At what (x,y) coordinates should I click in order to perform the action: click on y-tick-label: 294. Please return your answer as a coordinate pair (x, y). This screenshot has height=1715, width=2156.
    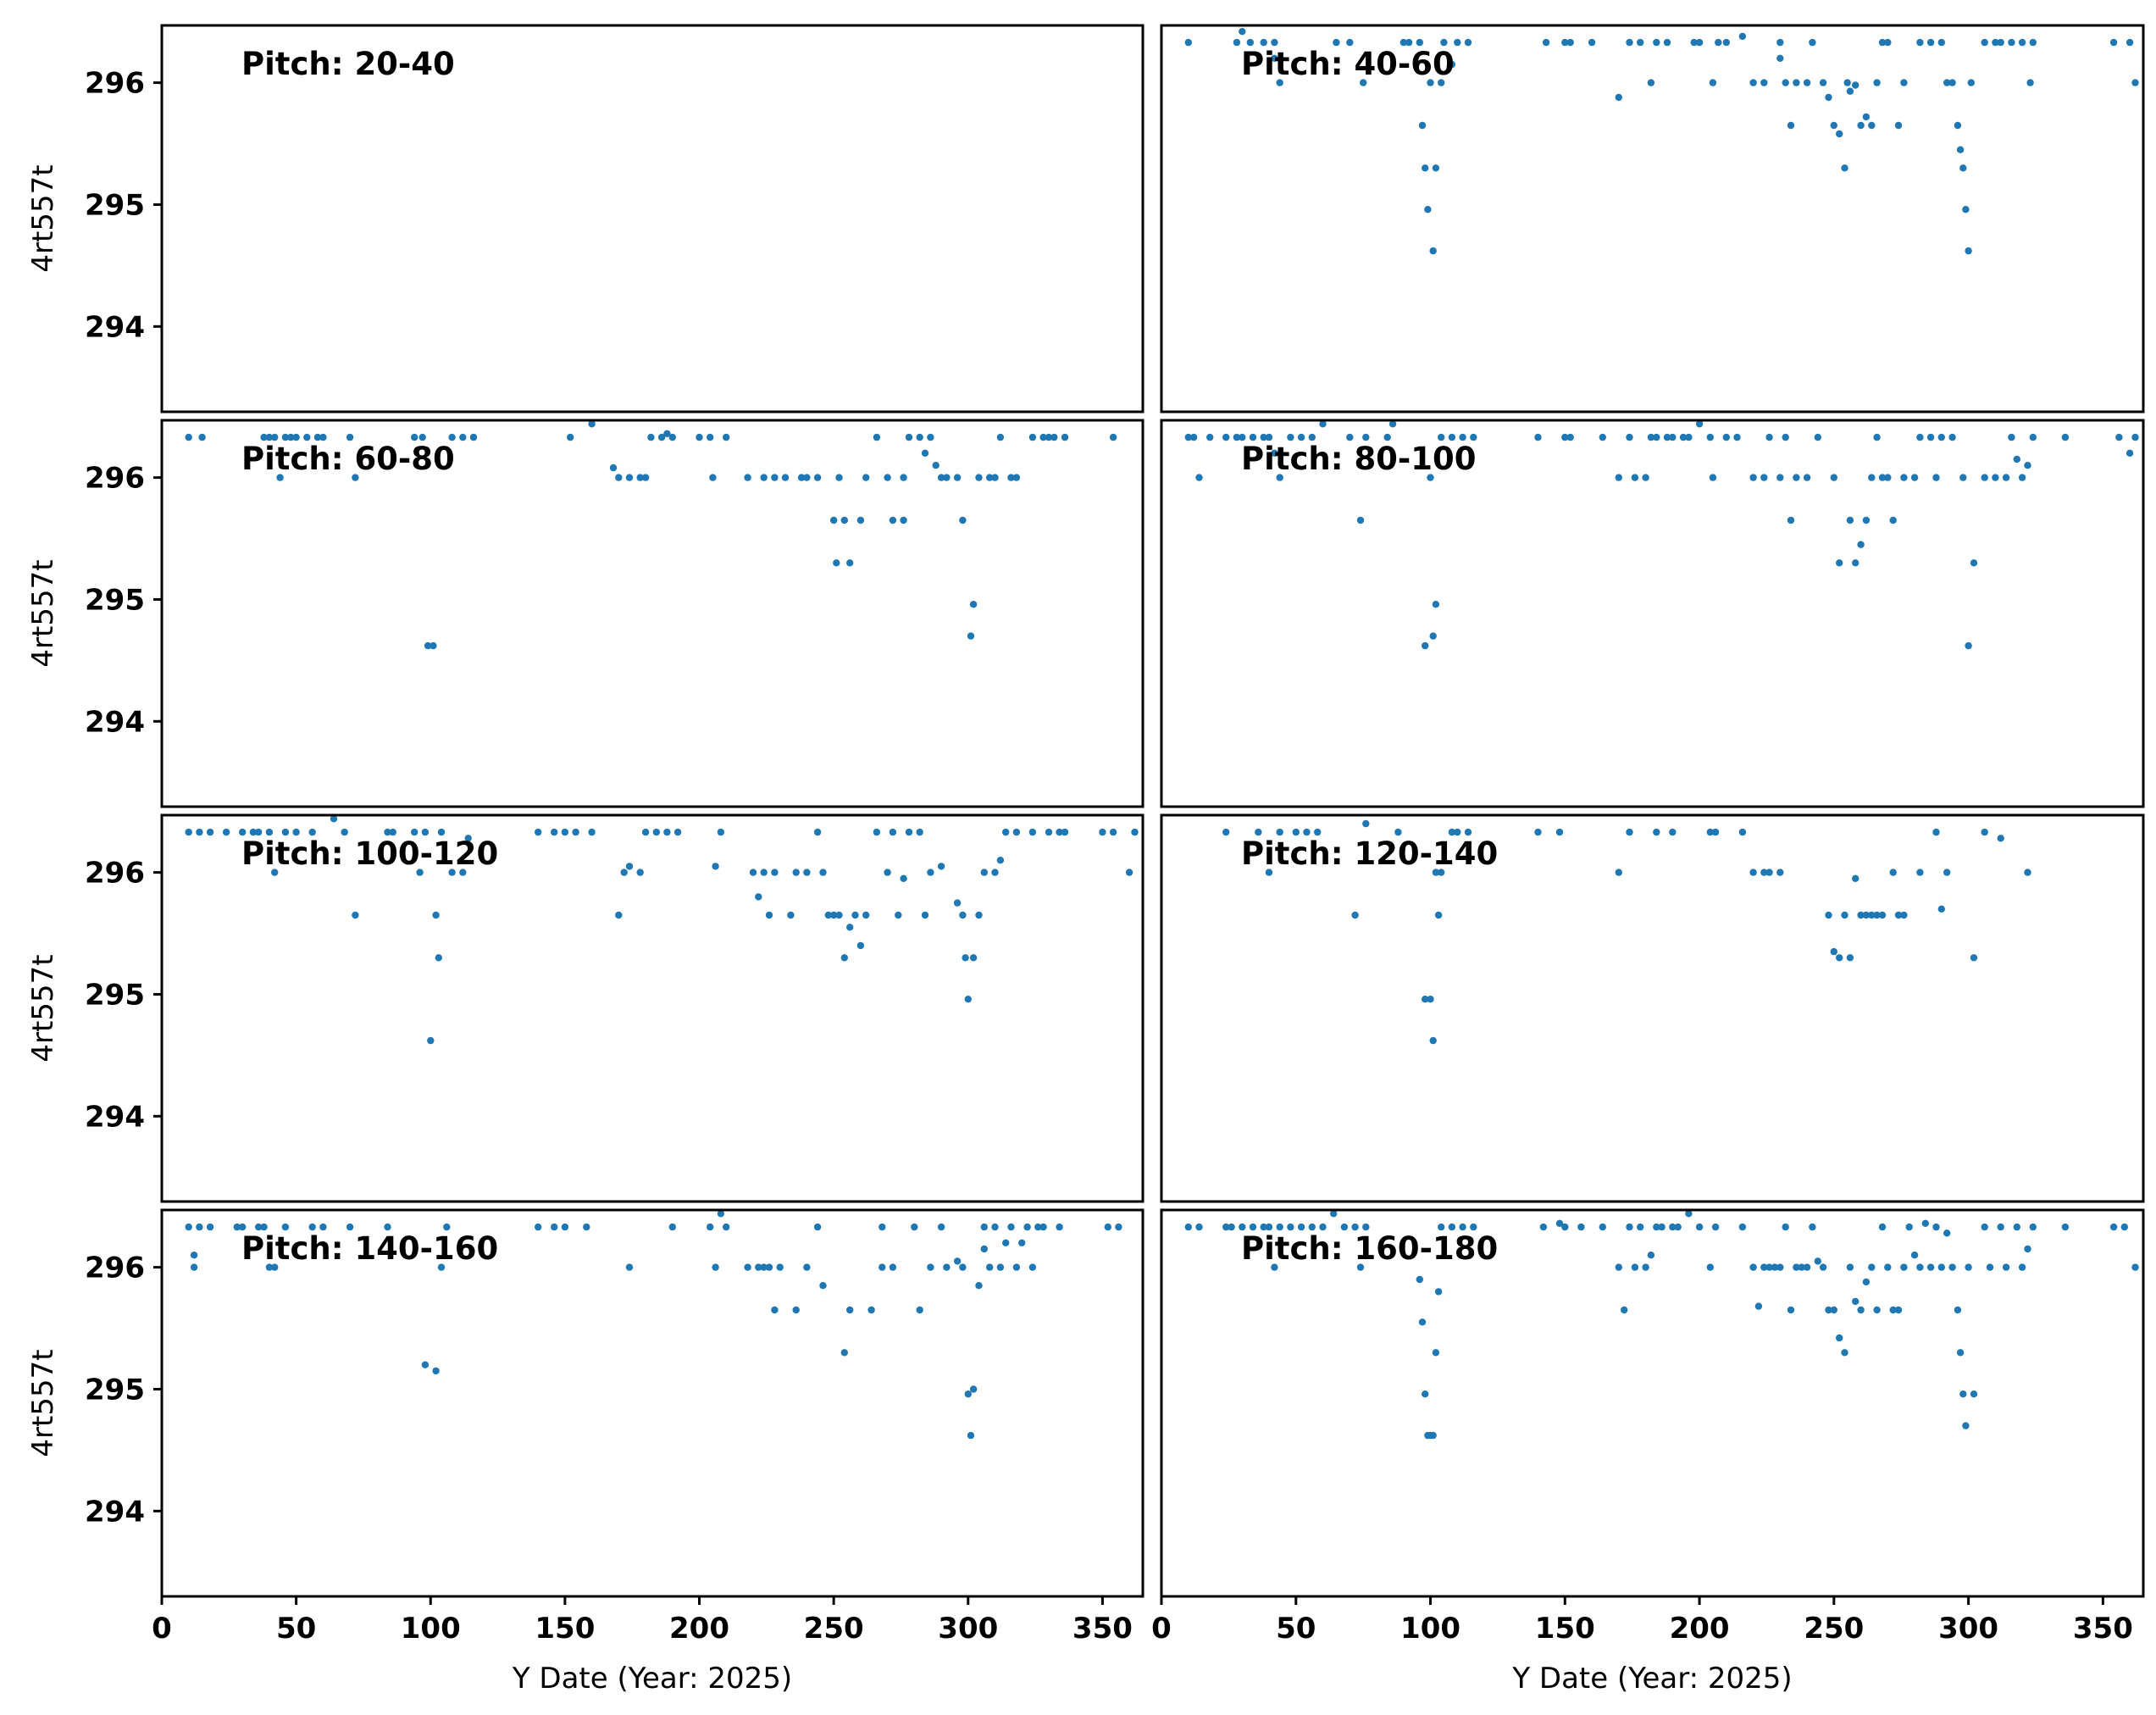
    Looking at the image, I should click on (115, 1117).